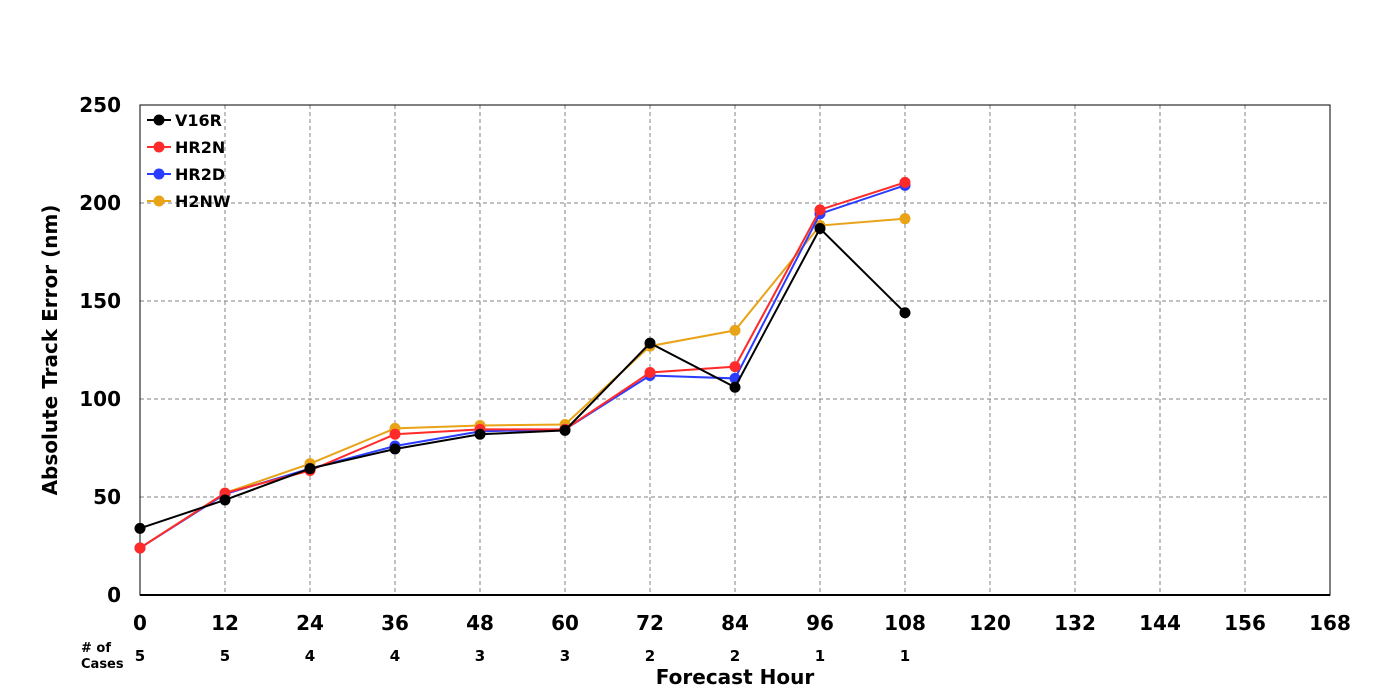 Image resolution: width=1400 pixels, height=700 pixels. What do you see at coordinates (102, 664) in the screenshot?
I see `cases-label-line-2: Cases` at bounding box center [102, 664].